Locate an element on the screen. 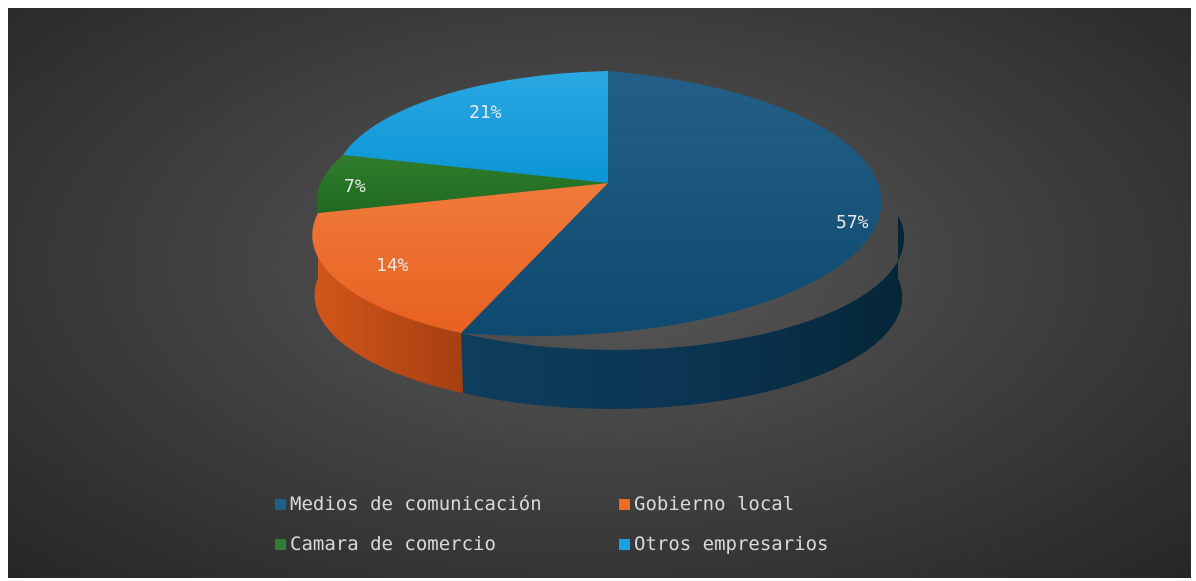  legend-item-camara: Camara de comercio is located at coordinates (385, 544).